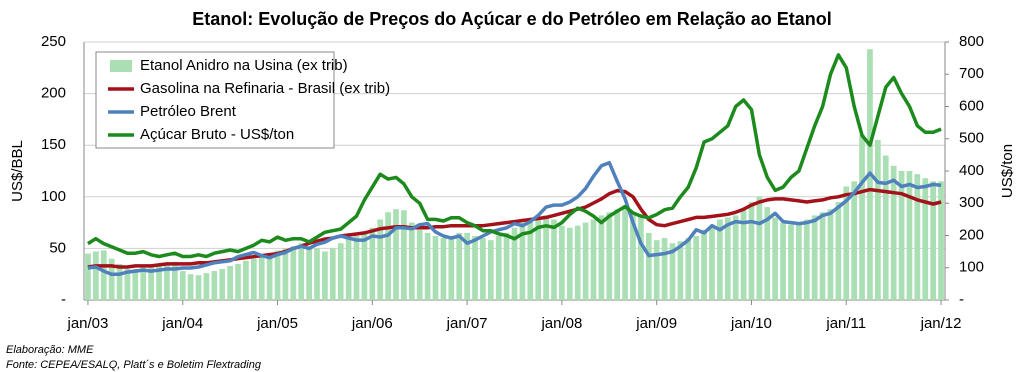  I want to click on y-tick-label: 150, so click(53, 144).